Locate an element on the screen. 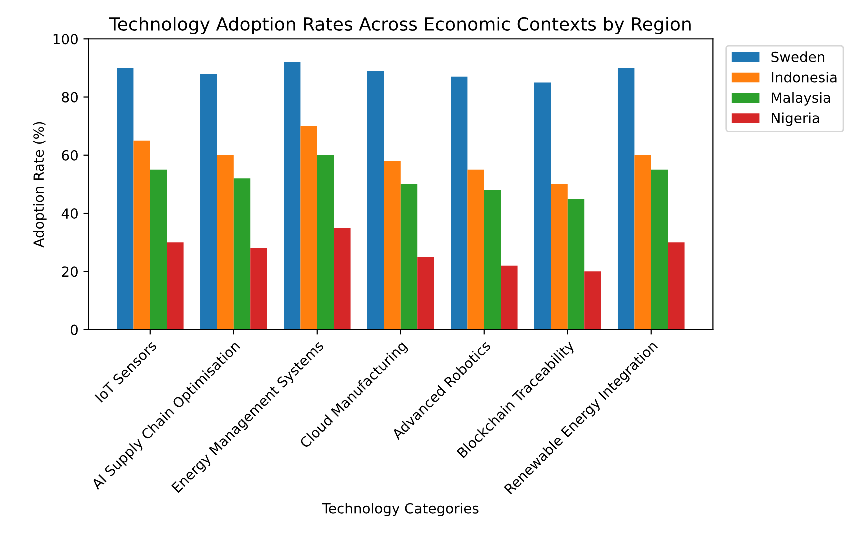 The image size is (844, 559). legend-label: Malaysia is located at coordinates (801, 99).